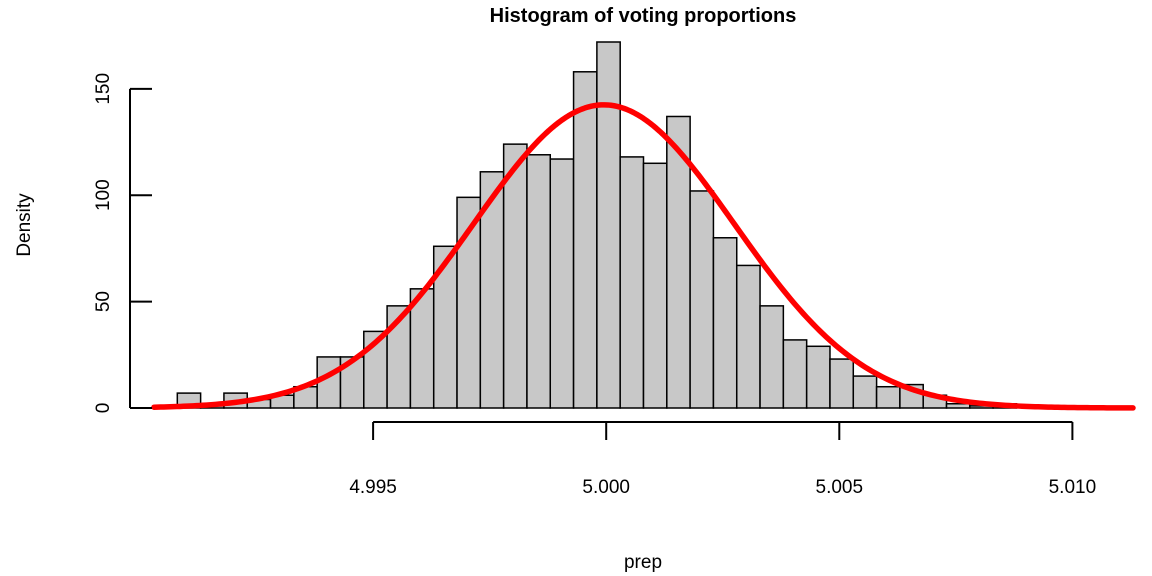  I want to click on x-tick-label: 5.005, so click(840, 487).